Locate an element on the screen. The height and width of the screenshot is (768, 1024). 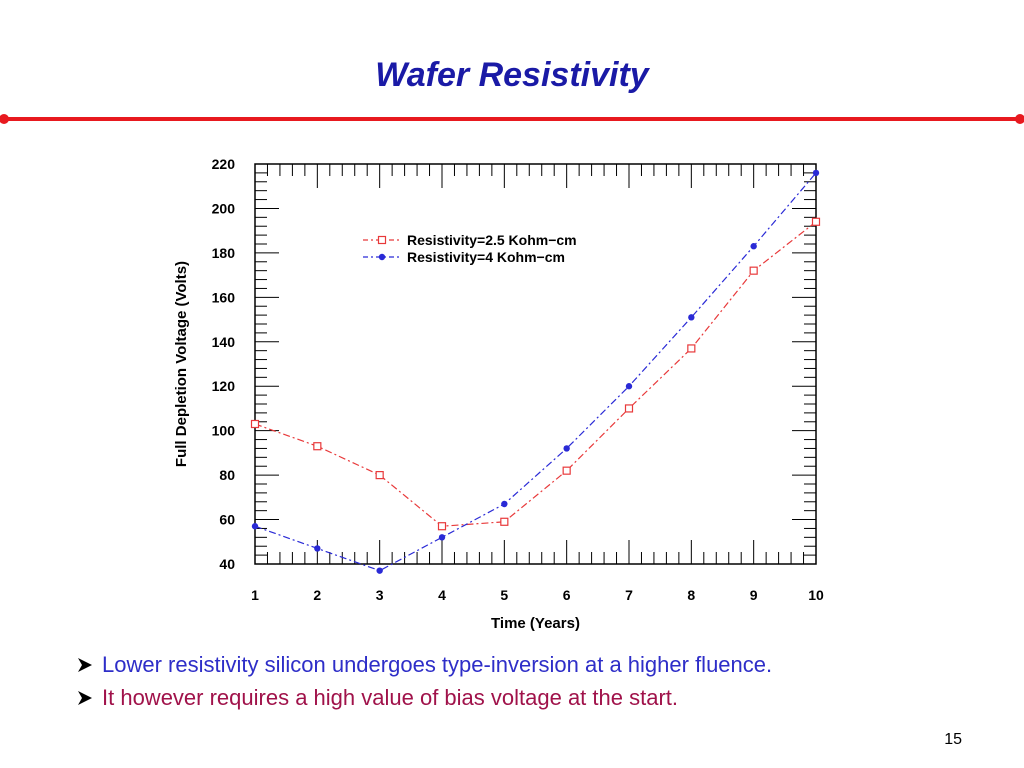
x-tick-label: 9 is located at coordinates (754, 595).